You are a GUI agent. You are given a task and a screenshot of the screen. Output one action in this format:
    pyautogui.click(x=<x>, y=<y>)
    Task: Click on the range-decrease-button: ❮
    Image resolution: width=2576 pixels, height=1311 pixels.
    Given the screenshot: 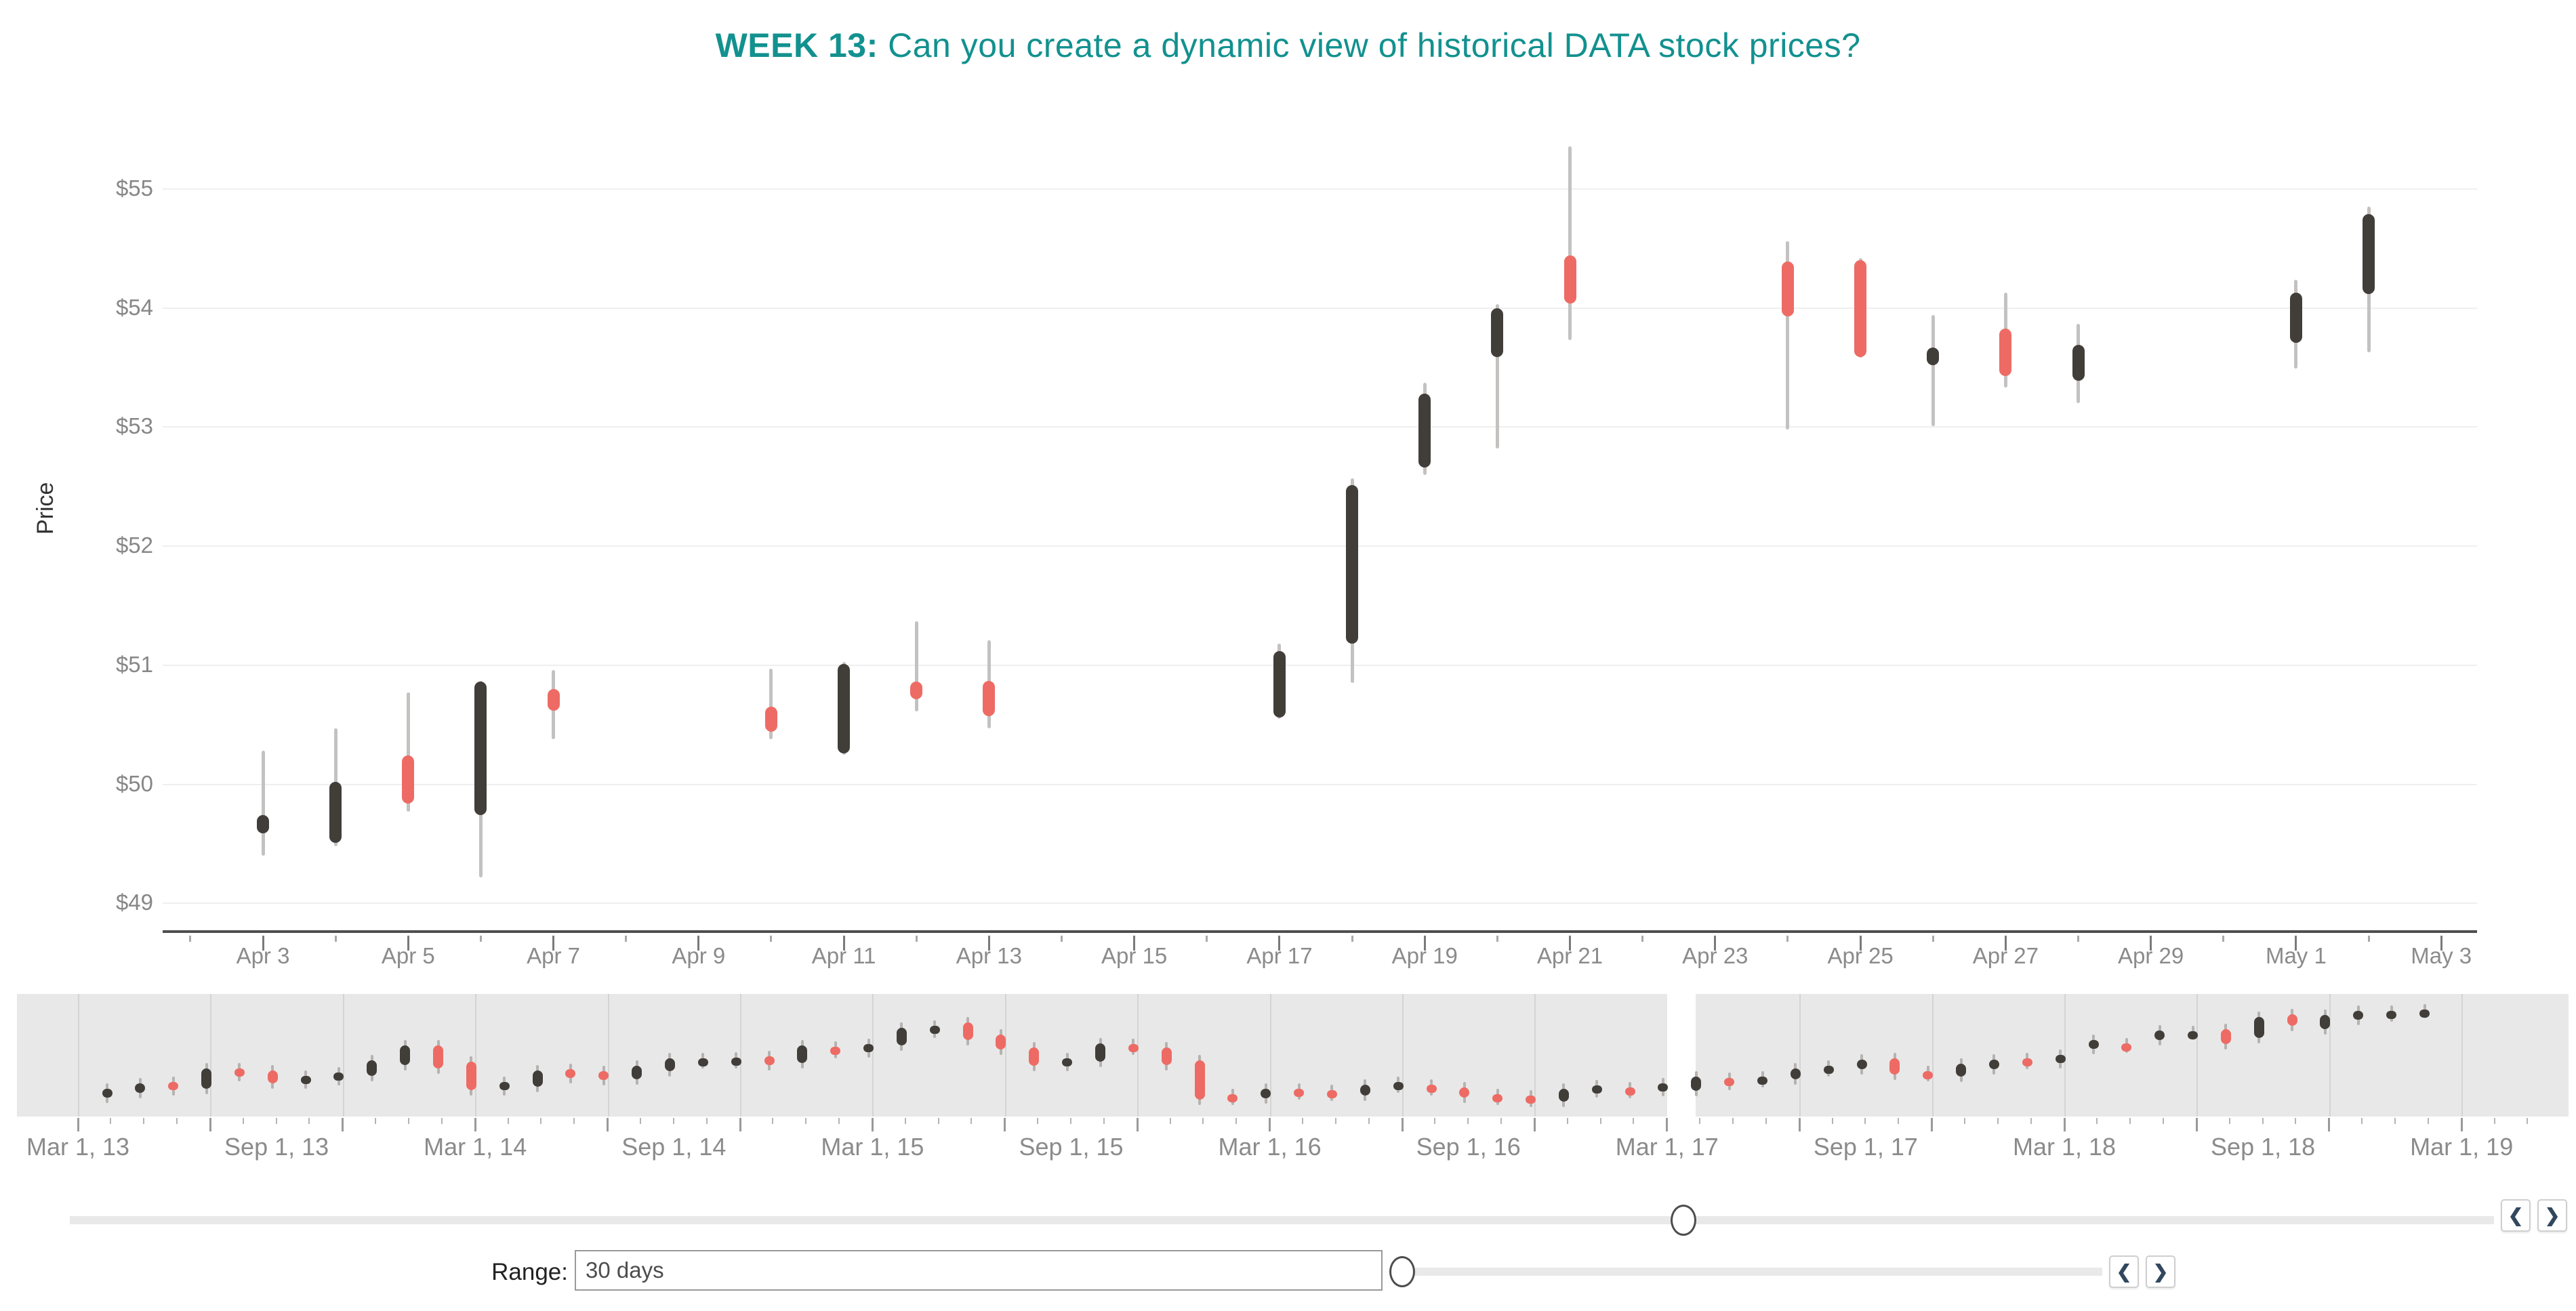 What is the action you would take?
    pyautogui.click(x=2124, y=1271)
    